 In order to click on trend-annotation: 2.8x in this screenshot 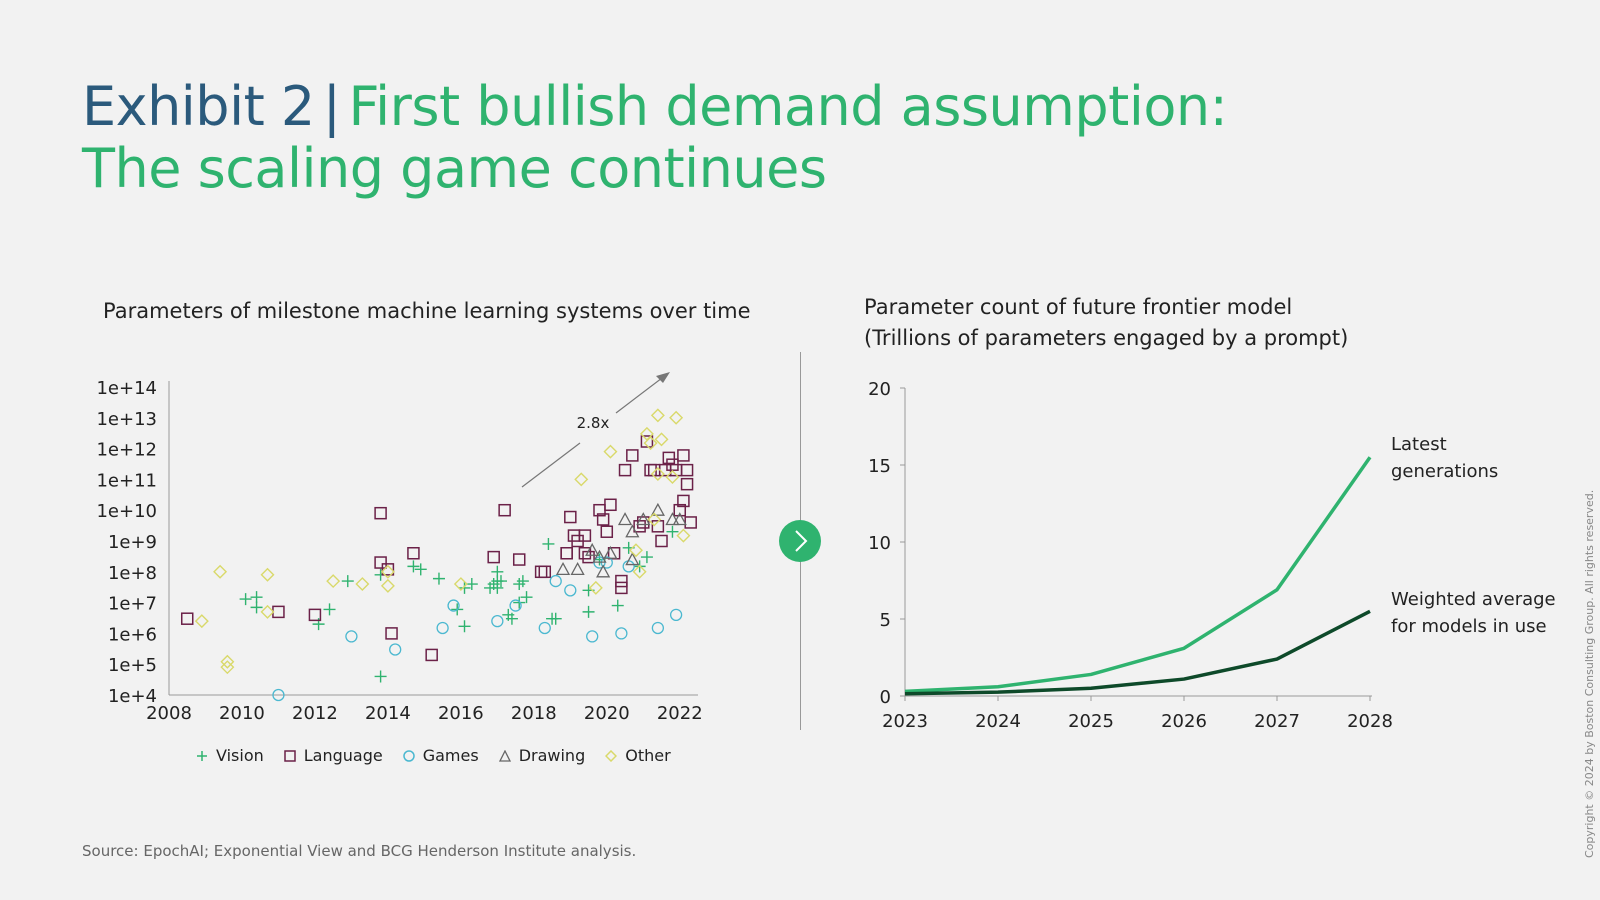, I will do `click(595, 430)`.